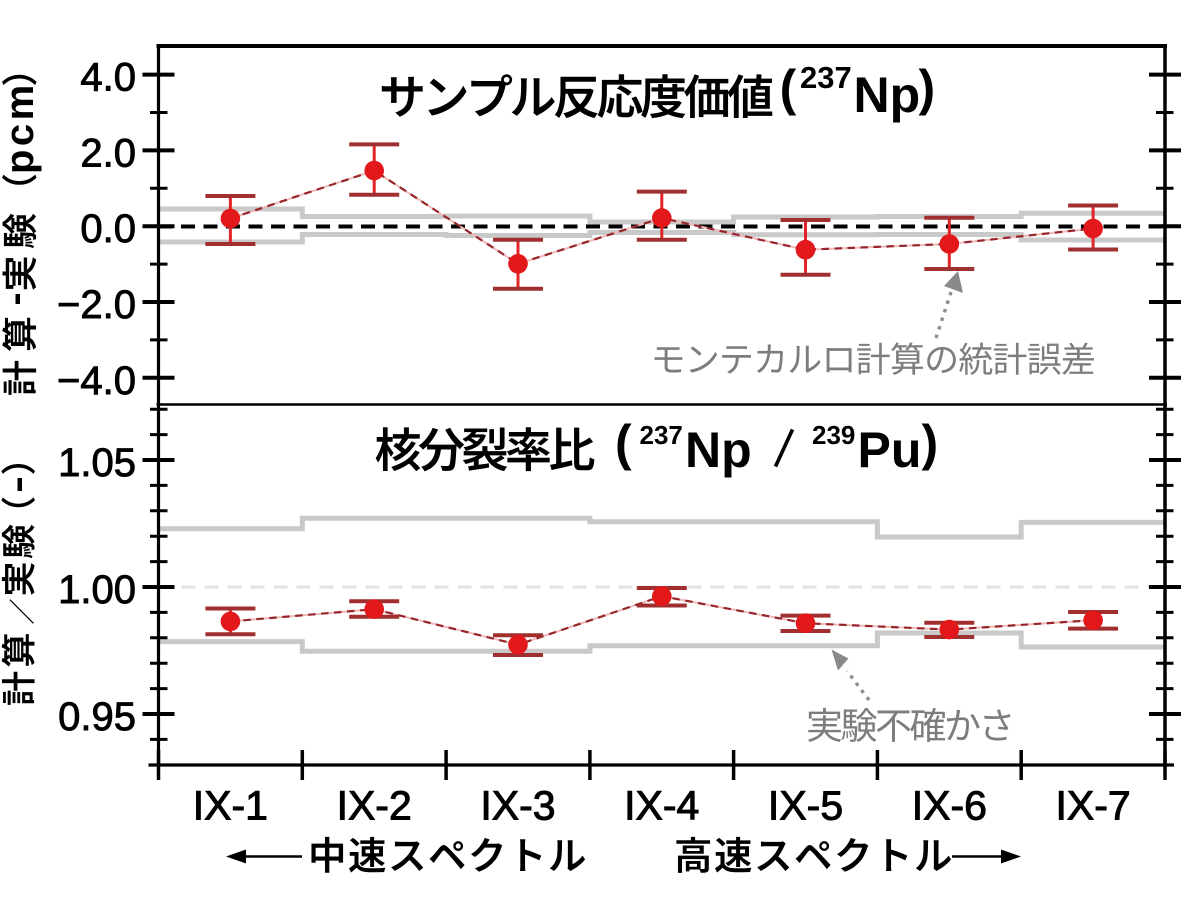 The height and width of the screenshot is (907, 1200). Describe the element at coordinates (833, 435) in the screenshot. I see `svg-text: 239` at that location.